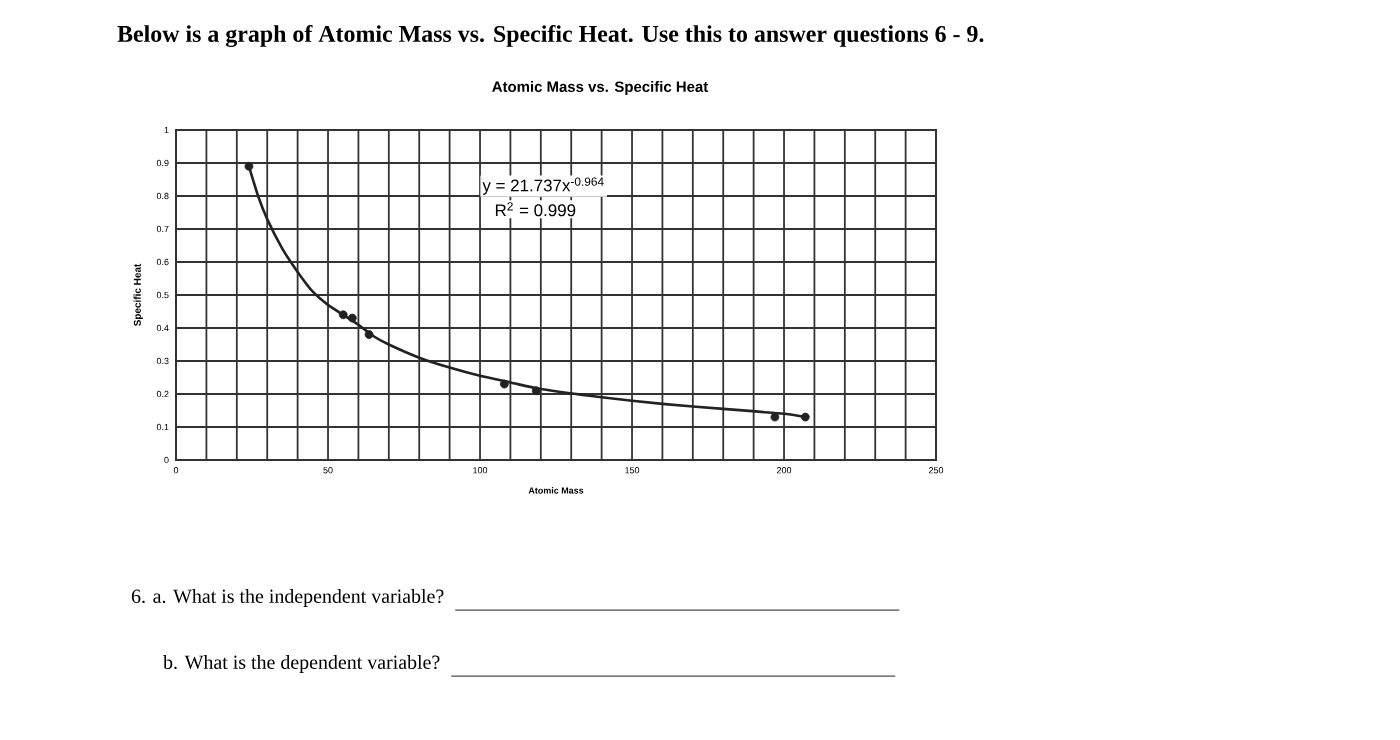 This screenshot has width=1400, height=740. What do you see at coordinates (550, 36) in the screenshot?
I see `chart-title: Below is a graph of Atomic Mass vs. Specific Heat. Use this to answer questions 6 - 9.` at bounding box center [550, 36].